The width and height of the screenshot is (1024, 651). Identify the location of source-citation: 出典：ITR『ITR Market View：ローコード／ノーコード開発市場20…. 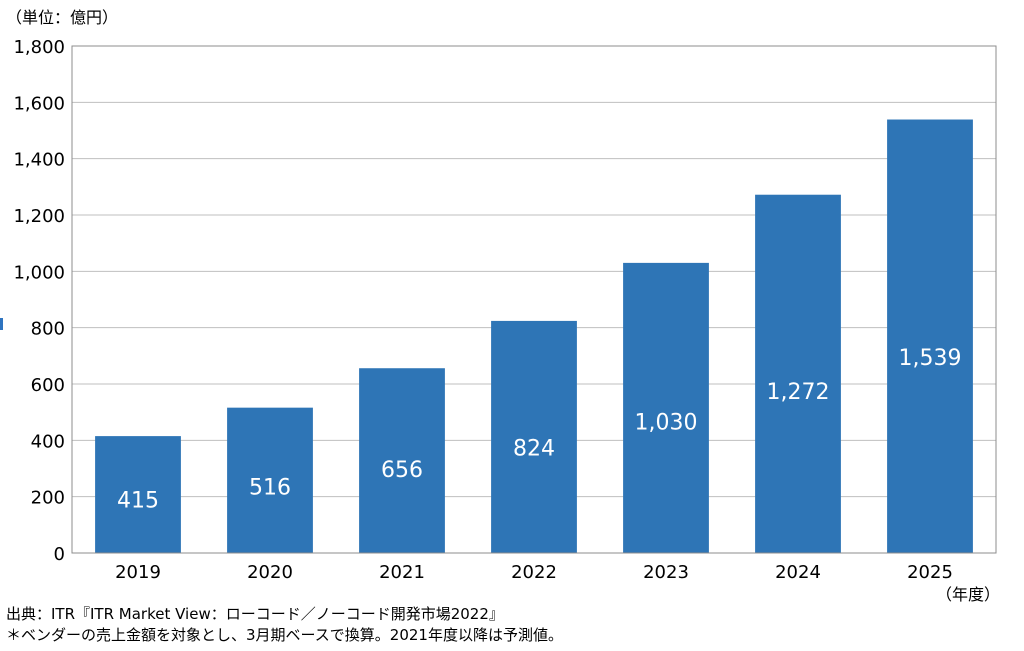
(255, 614).